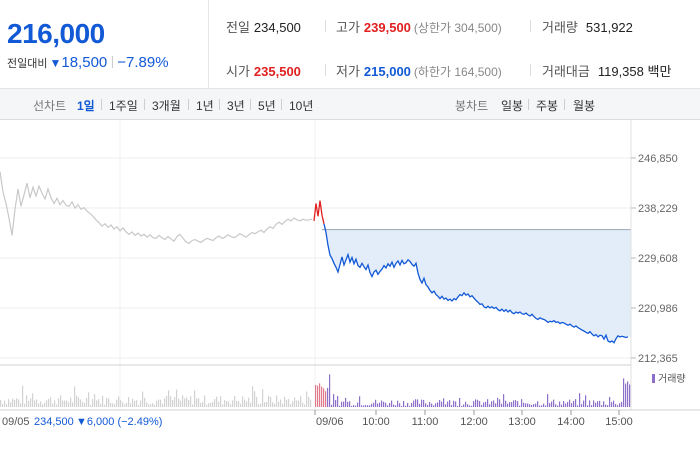 Image resolution: width=700 pixels, height=450 pixels. What do you see at coordinates (319, 212) in the screenshot?
I see `session-up-price-line` at bounding box center [319, 212].